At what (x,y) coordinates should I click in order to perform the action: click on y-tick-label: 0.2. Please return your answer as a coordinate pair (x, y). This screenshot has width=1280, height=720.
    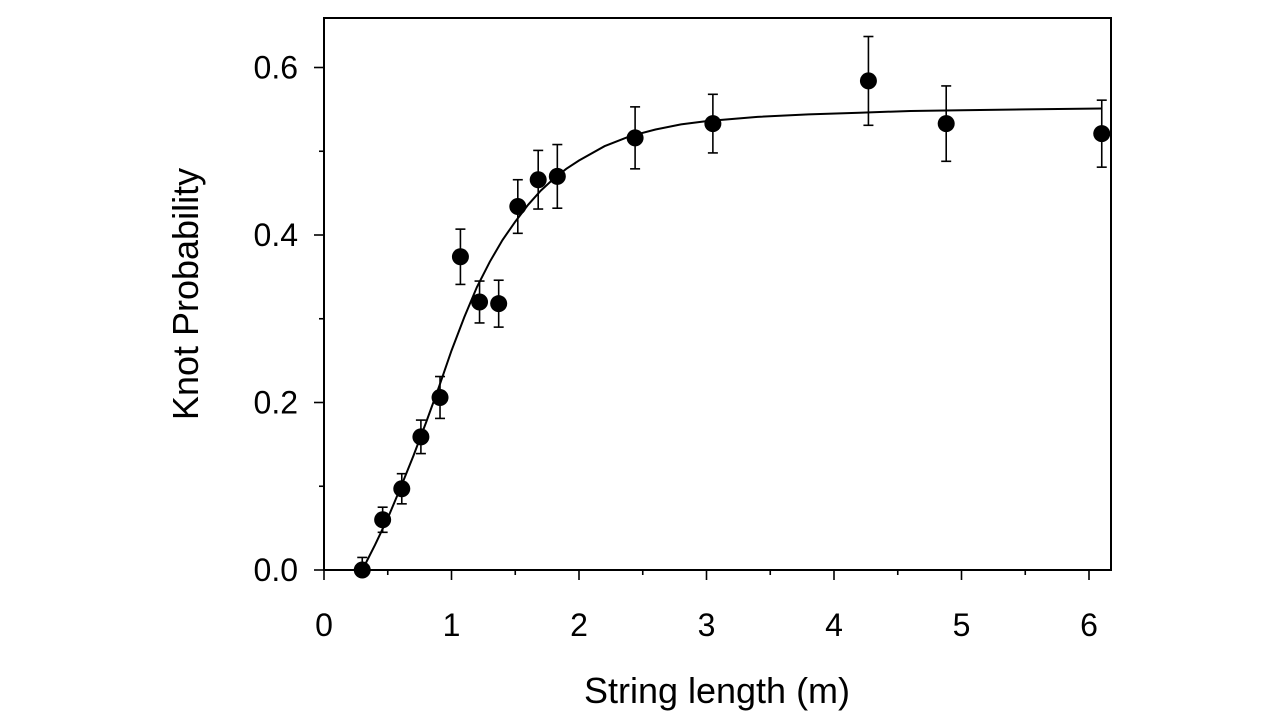
    Looking at the image, I should click on (276, 403).